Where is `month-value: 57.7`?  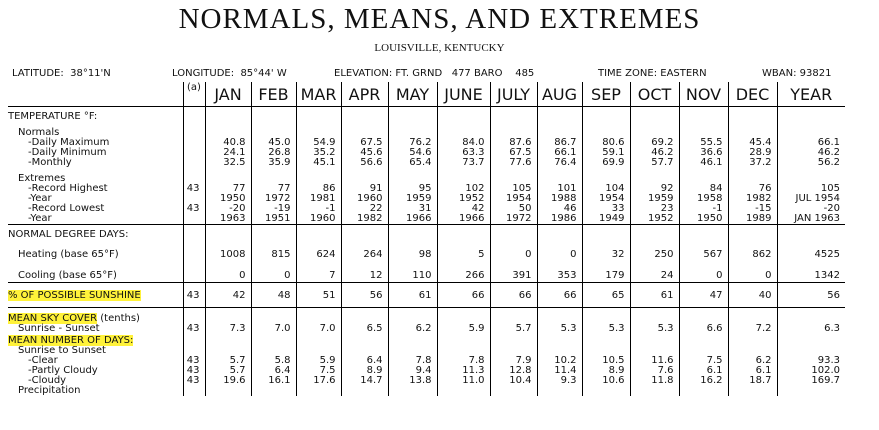 month-value: 57.7 is located at coordinates (654, 163).